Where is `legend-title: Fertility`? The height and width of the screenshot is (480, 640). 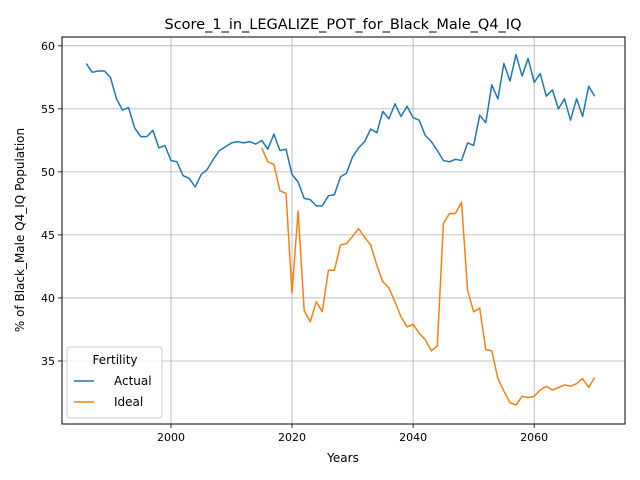 legend-title: Fertility is located at coordinates (114, 360).